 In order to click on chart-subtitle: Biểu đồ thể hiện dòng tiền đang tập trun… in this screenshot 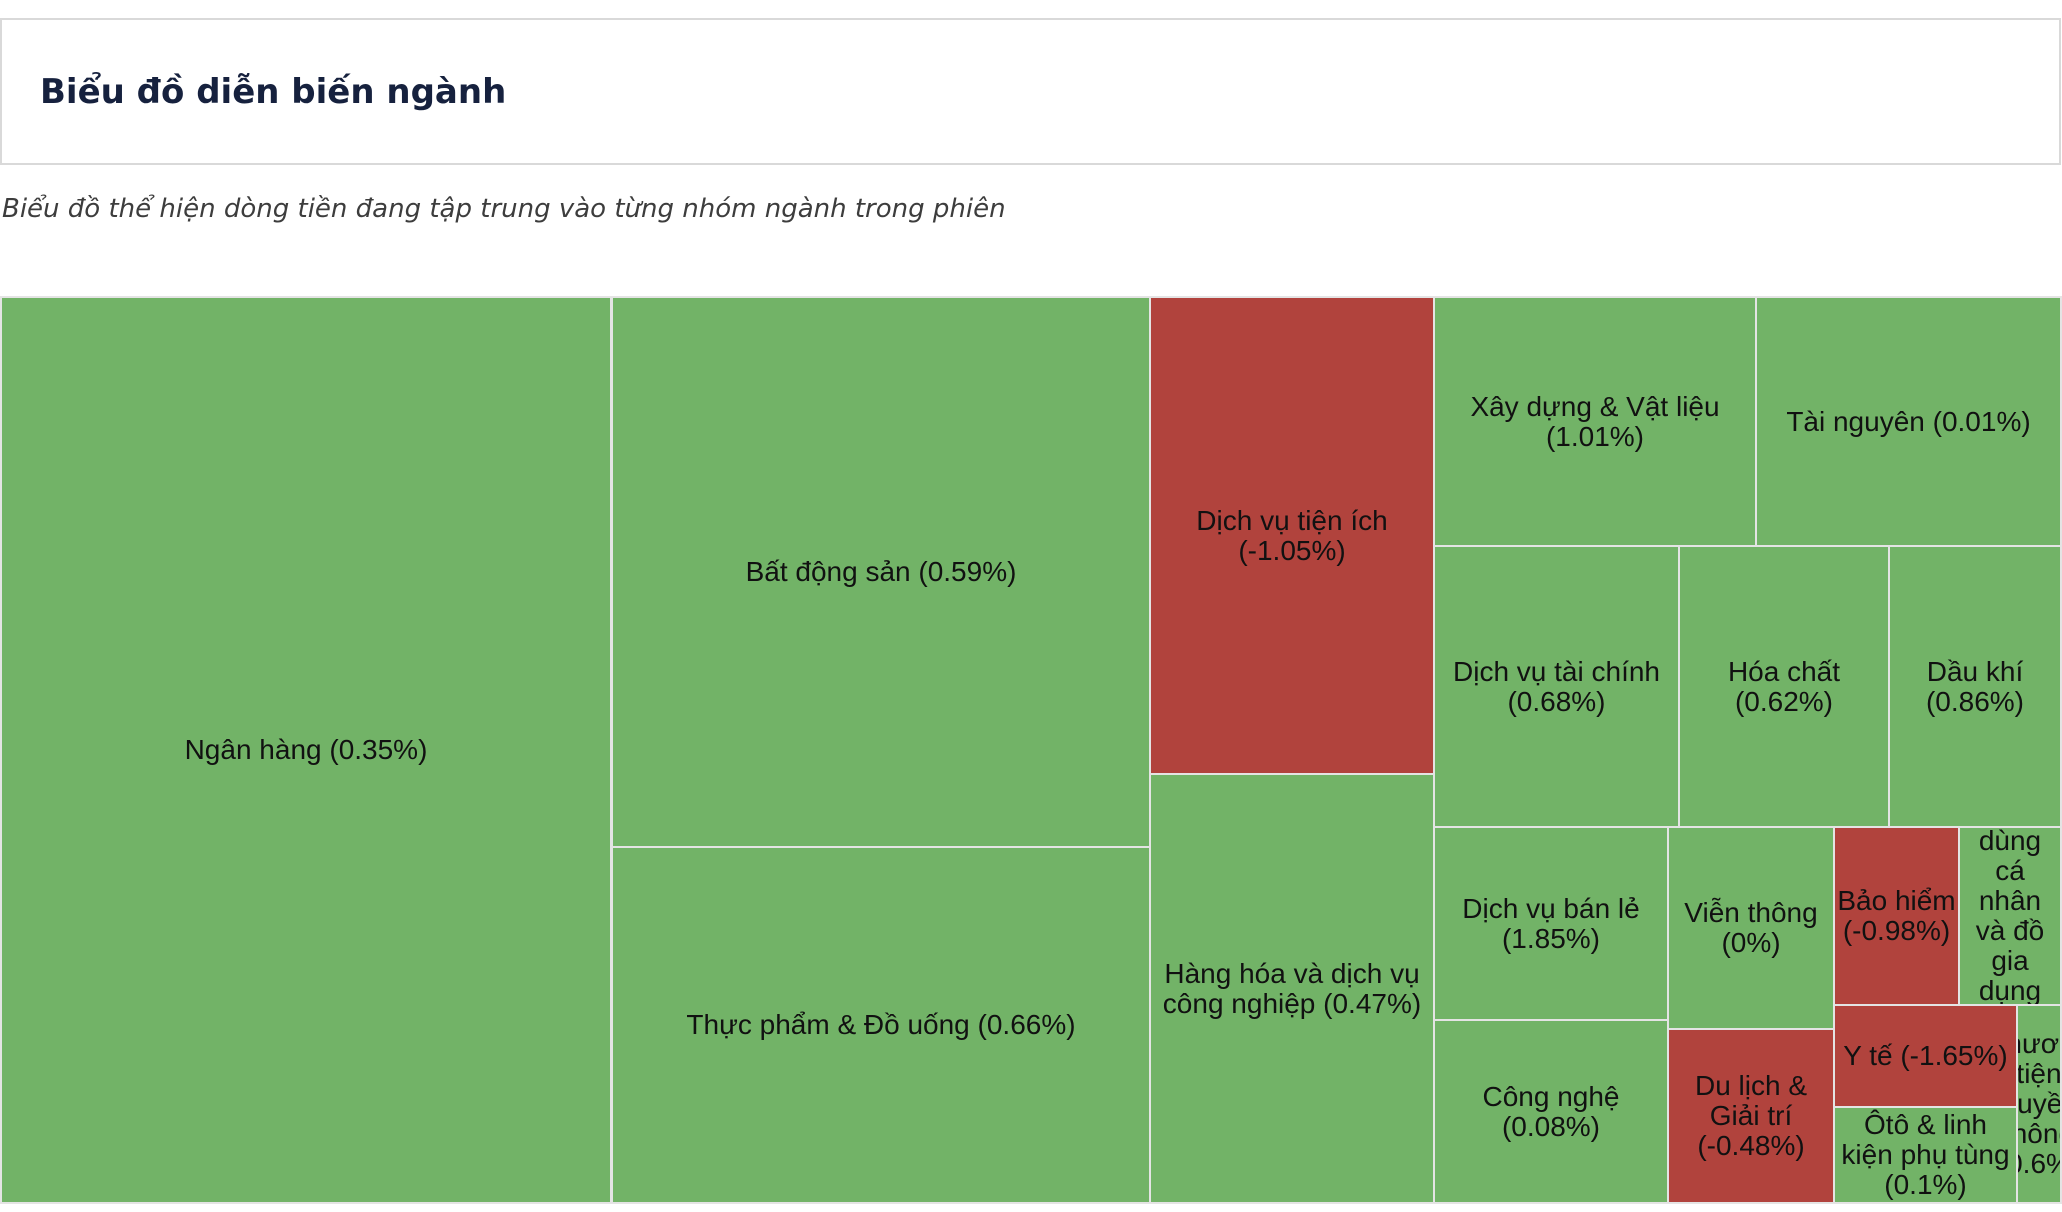, I will do `click(504, 209)`.